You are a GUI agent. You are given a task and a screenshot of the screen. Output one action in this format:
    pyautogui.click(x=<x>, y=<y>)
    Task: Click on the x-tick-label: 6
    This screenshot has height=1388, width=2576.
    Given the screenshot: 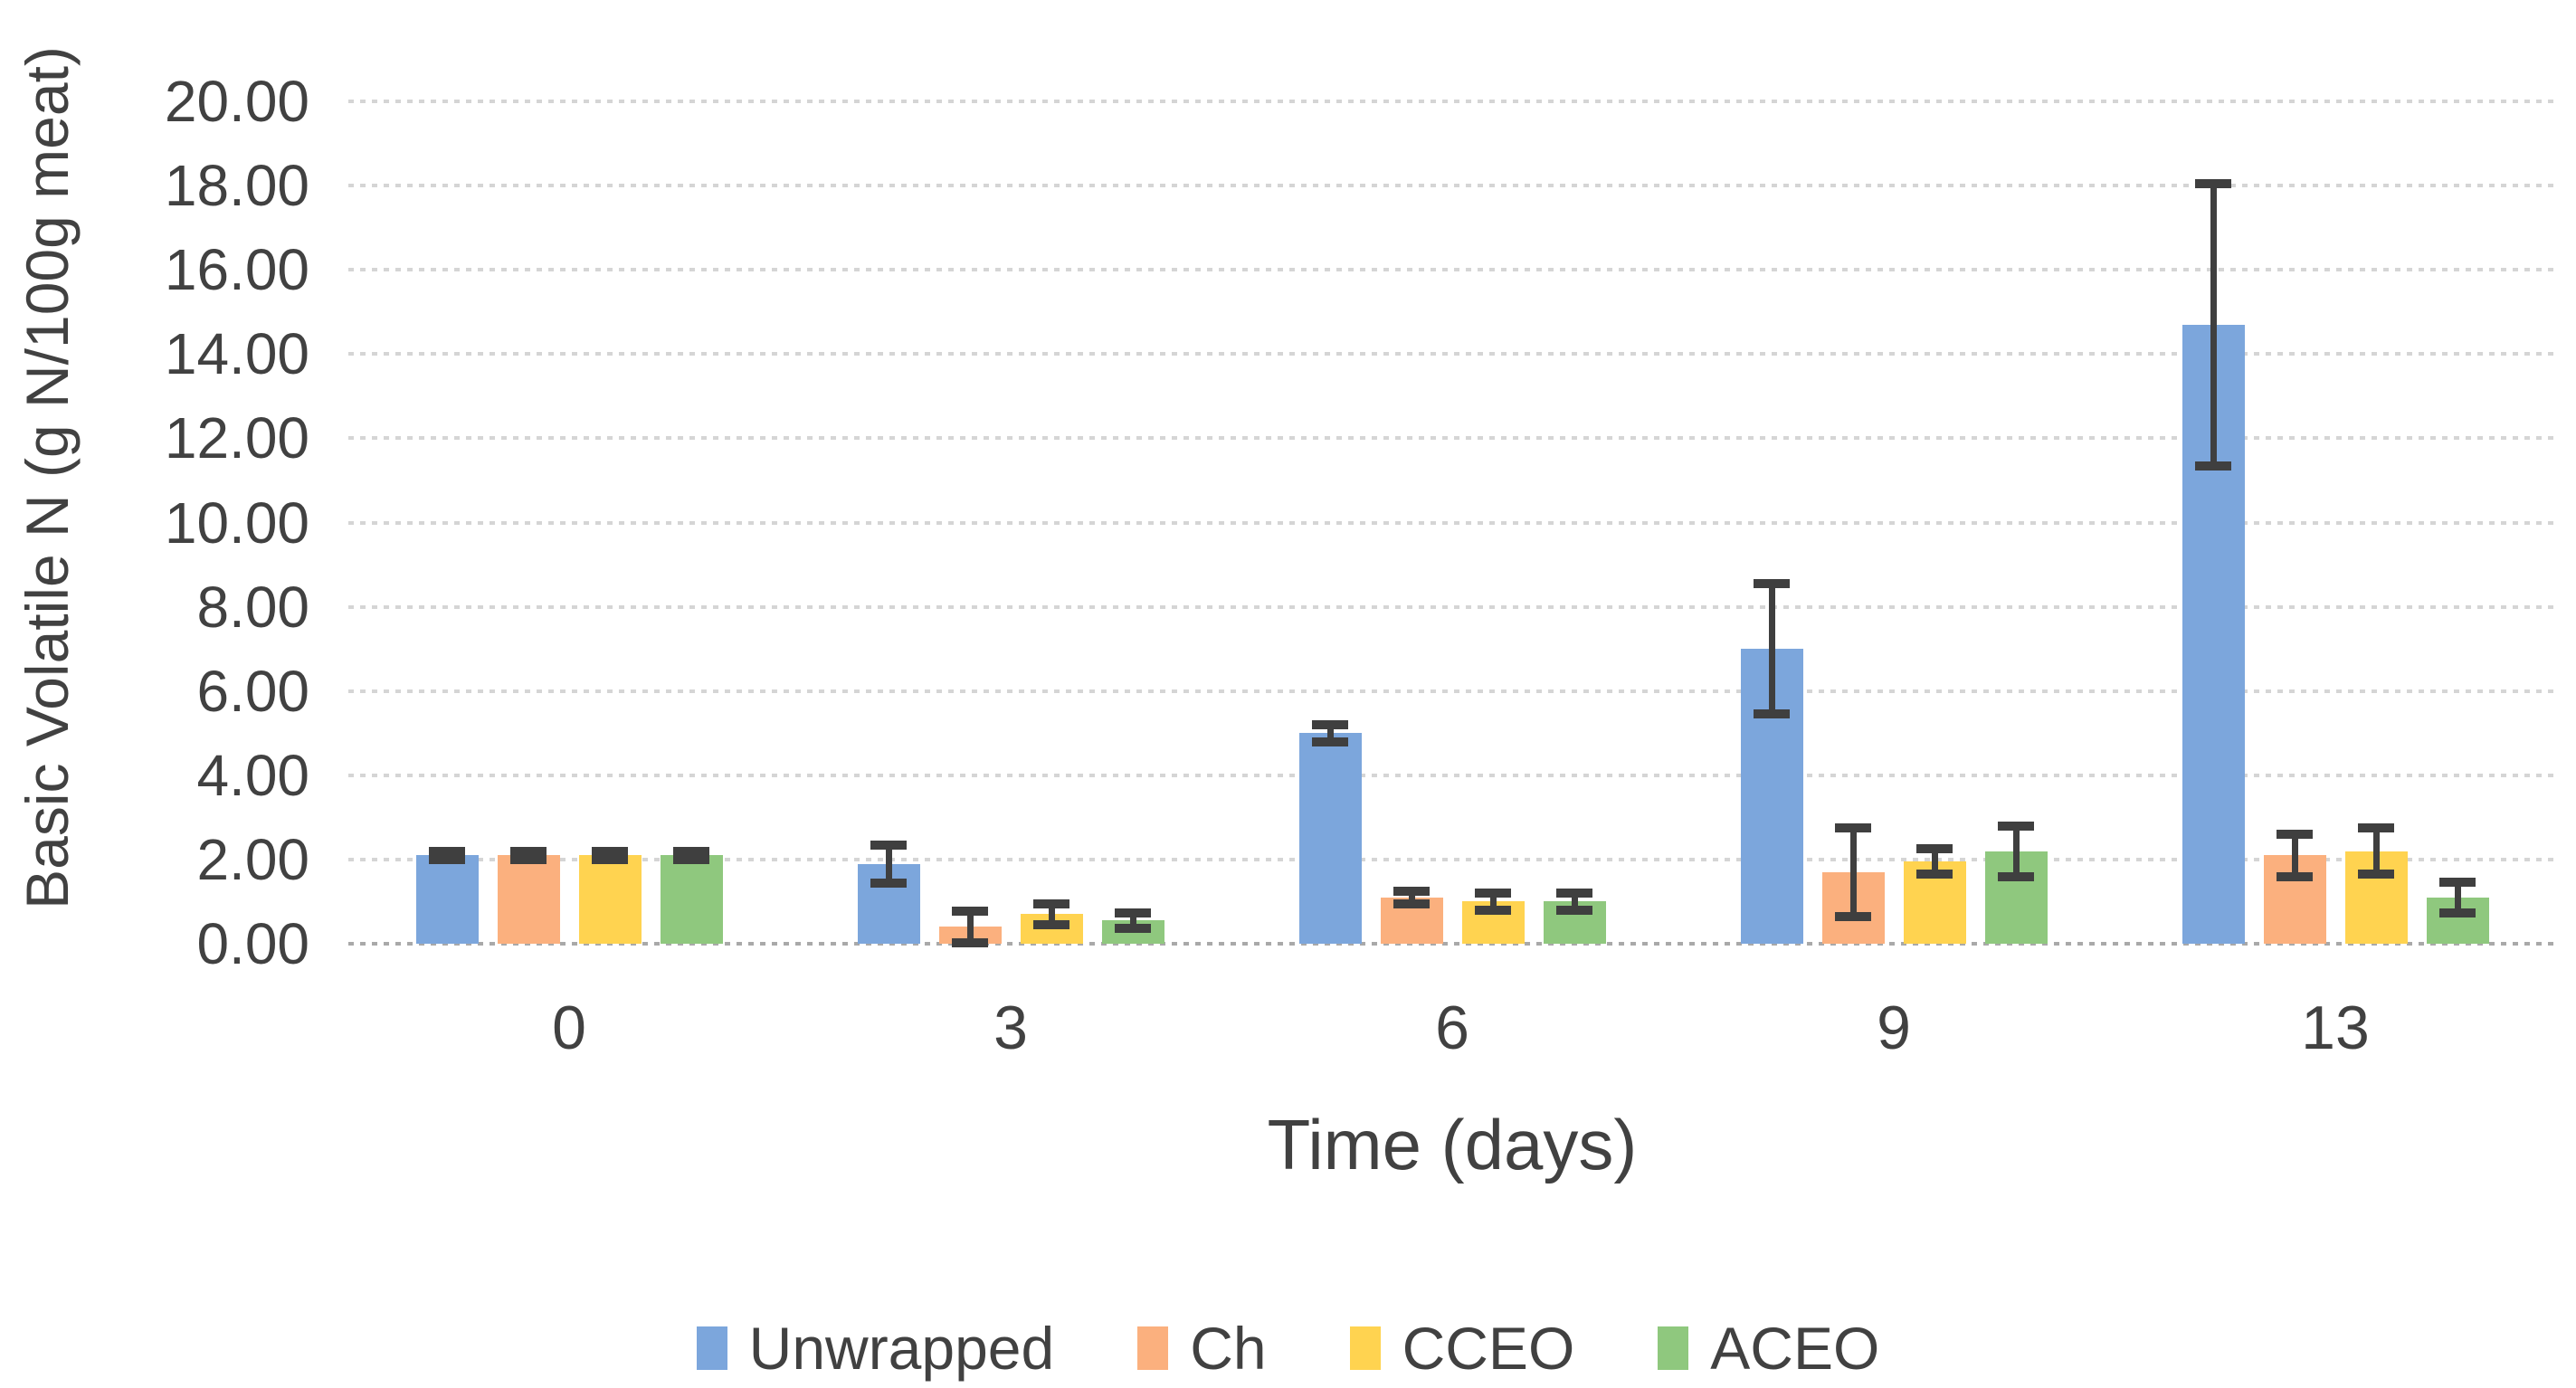 What is the action you would take?
    pyautogui.click(x=1452, y=1027)
    